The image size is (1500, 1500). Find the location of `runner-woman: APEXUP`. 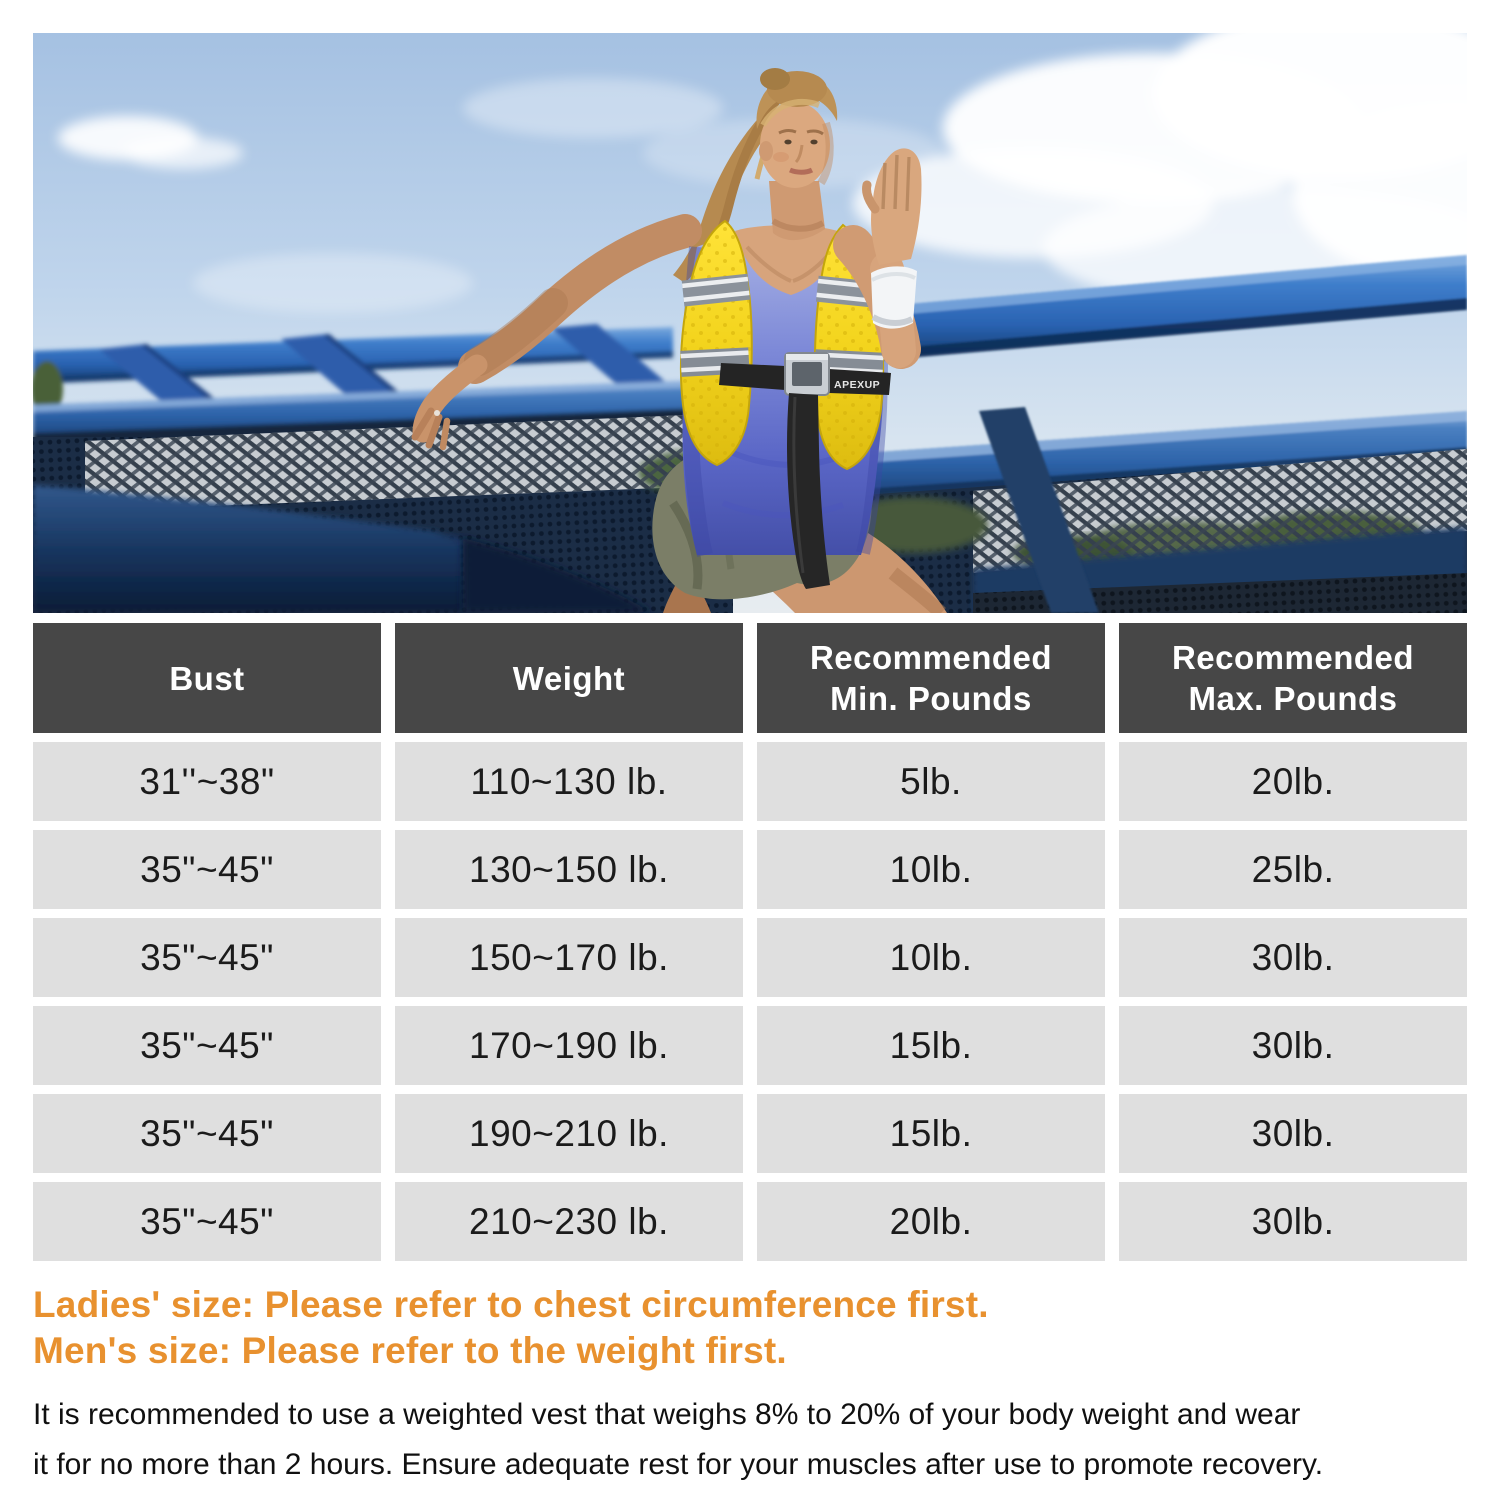

runner-woman: APEXUP is located at coordinates (679, 340).